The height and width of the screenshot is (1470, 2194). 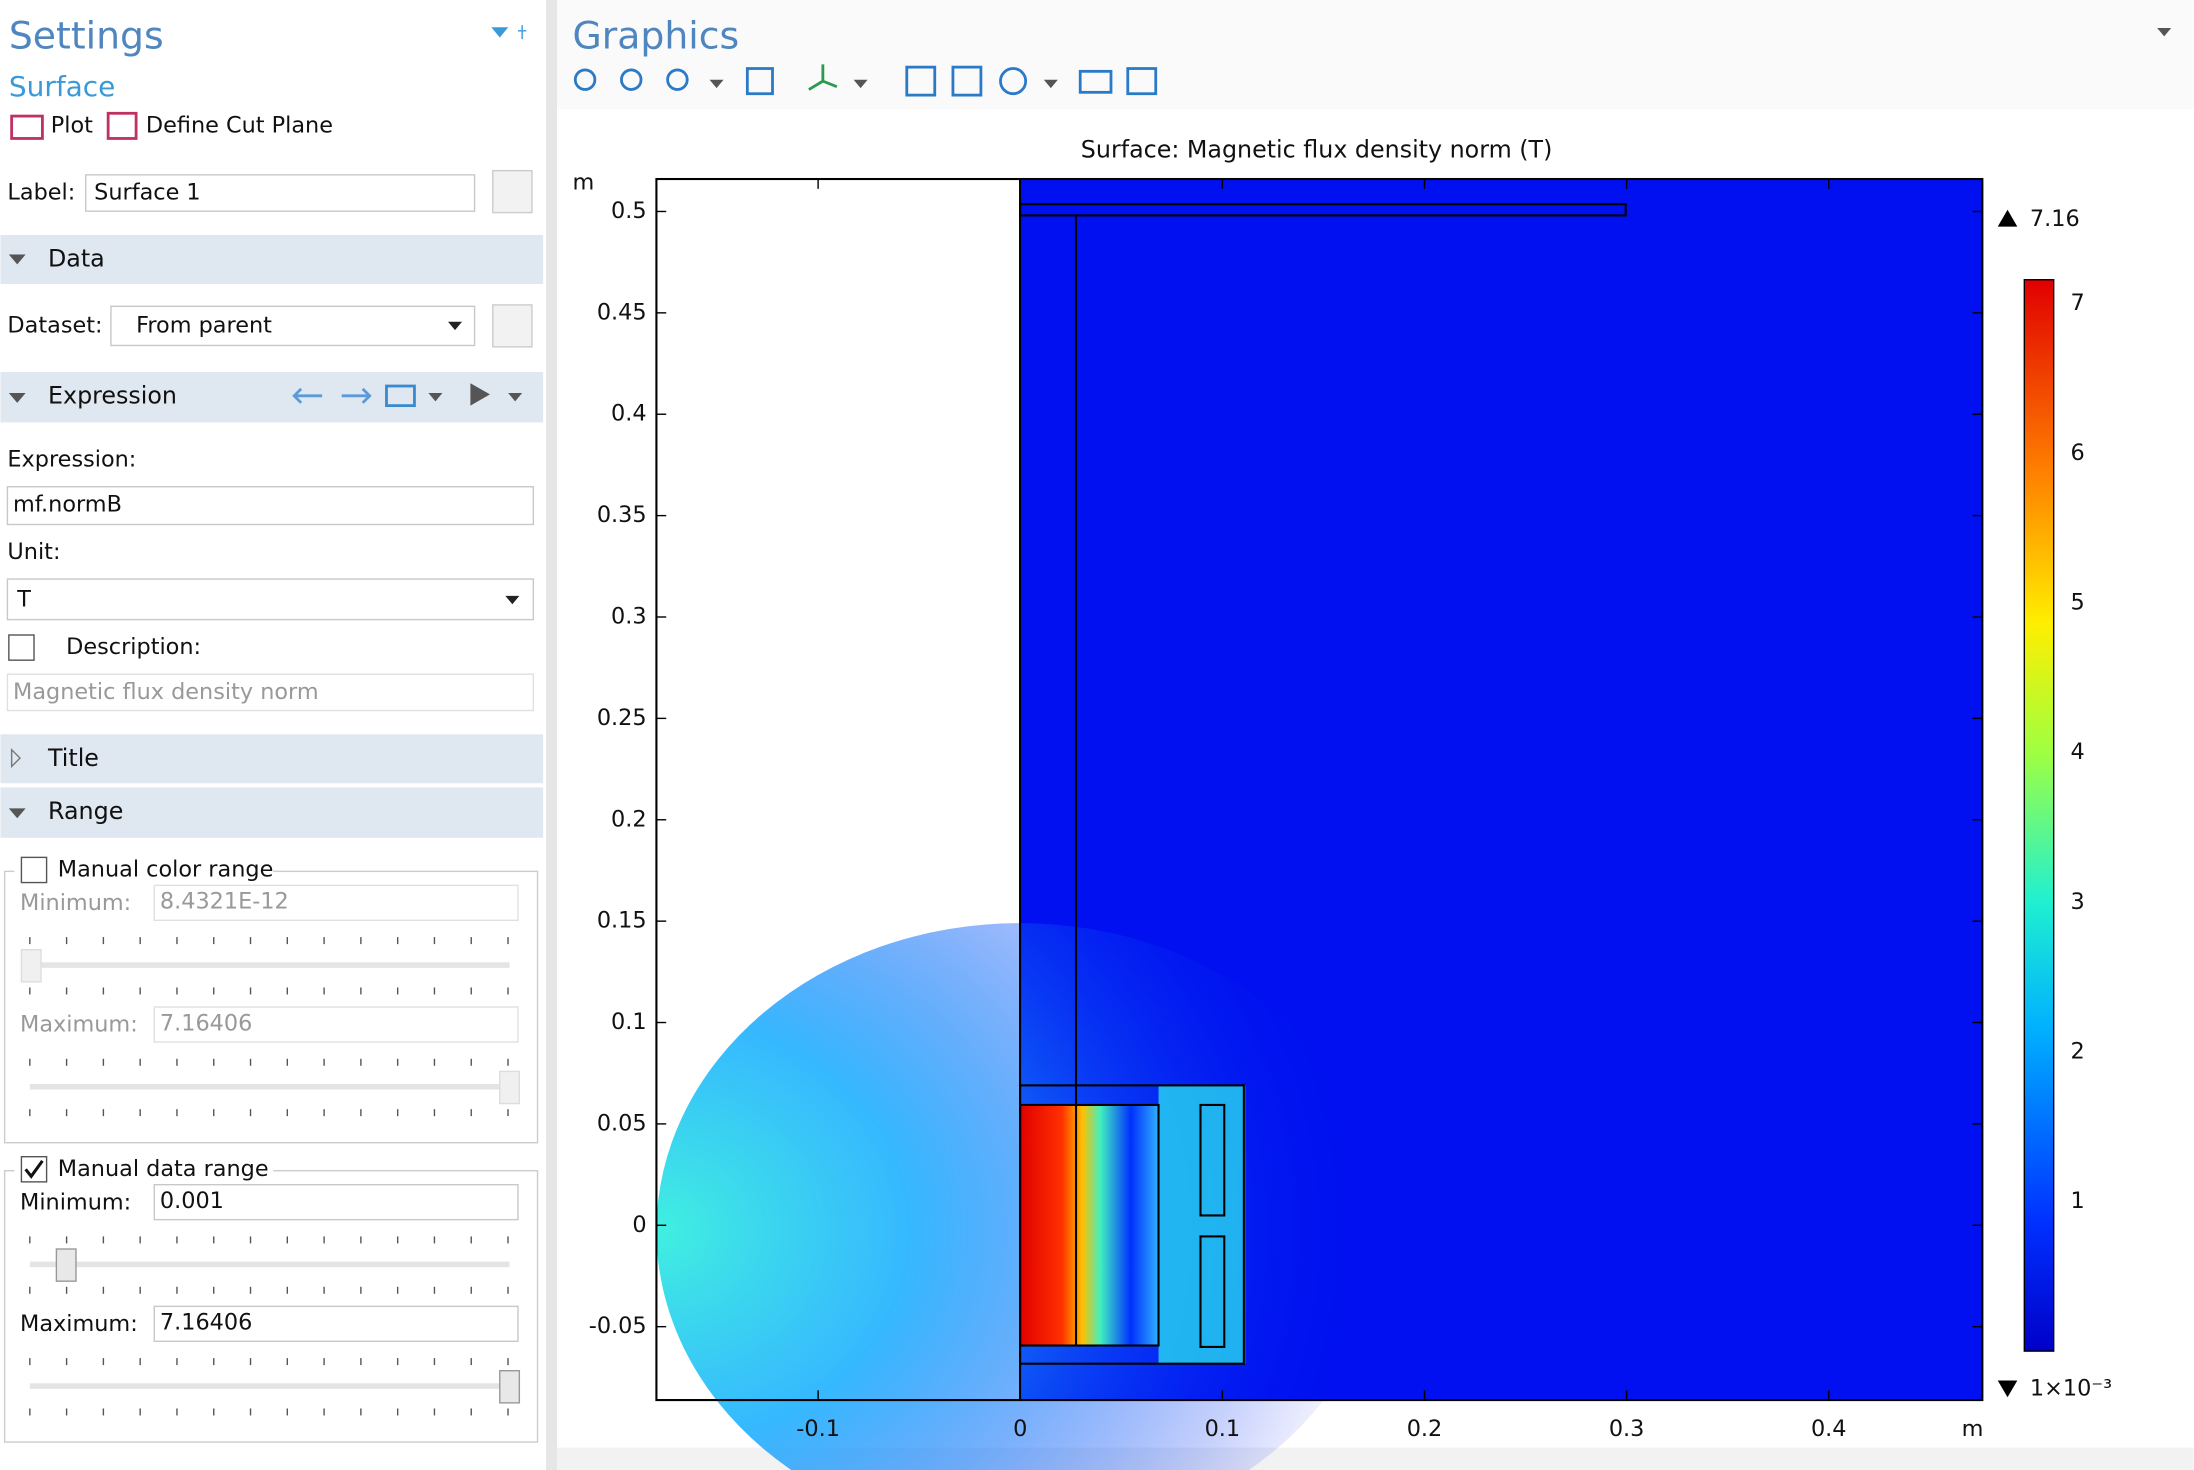 I want to click on range-section, so click(x=272, y=812).